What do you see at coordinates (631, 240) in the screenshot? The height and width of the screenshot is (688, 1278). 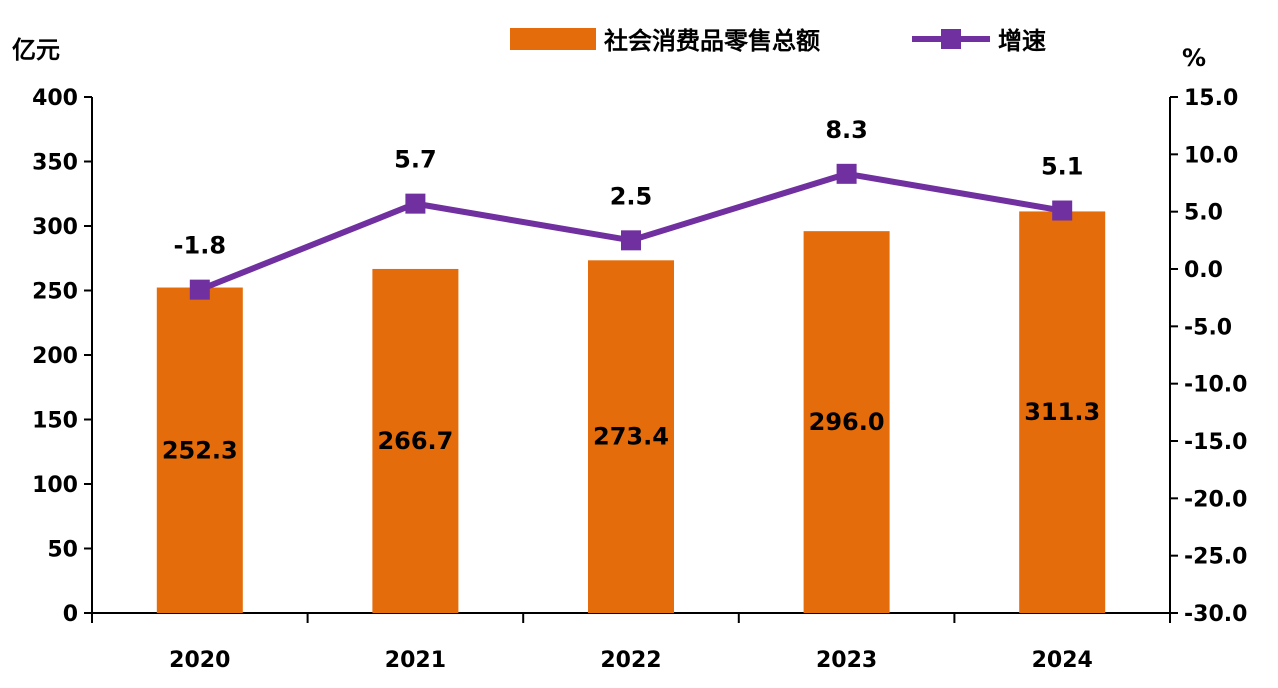 I see `growth-point-2022` at bounding box center [631, 240].